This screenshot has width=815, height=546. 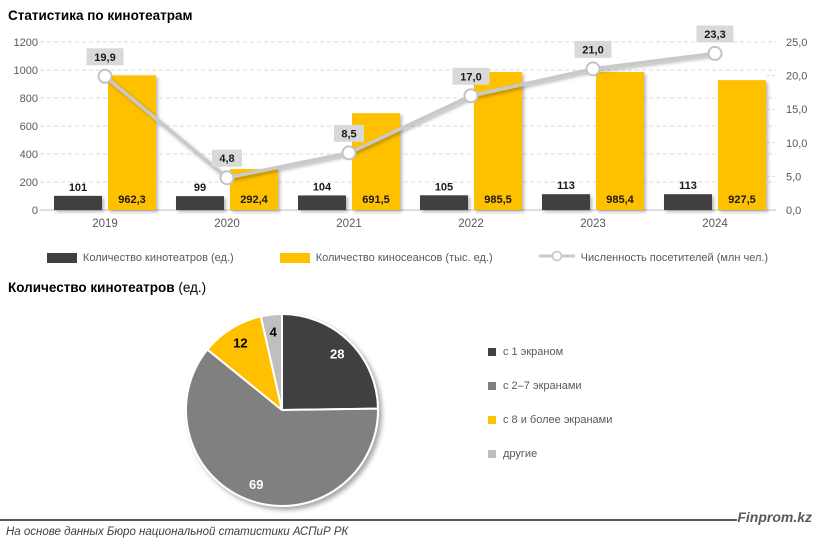 I want to click on left-axis-tick-label: 600, so click(x=29, y=127).